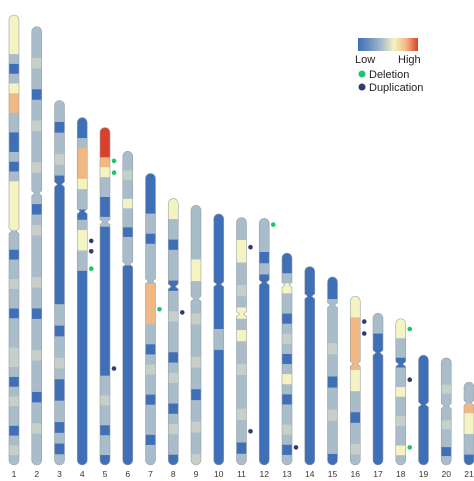 The height and width of the screenshot is (481, 474). I want to click on colorbar-high-label: High, so click(409, 60).